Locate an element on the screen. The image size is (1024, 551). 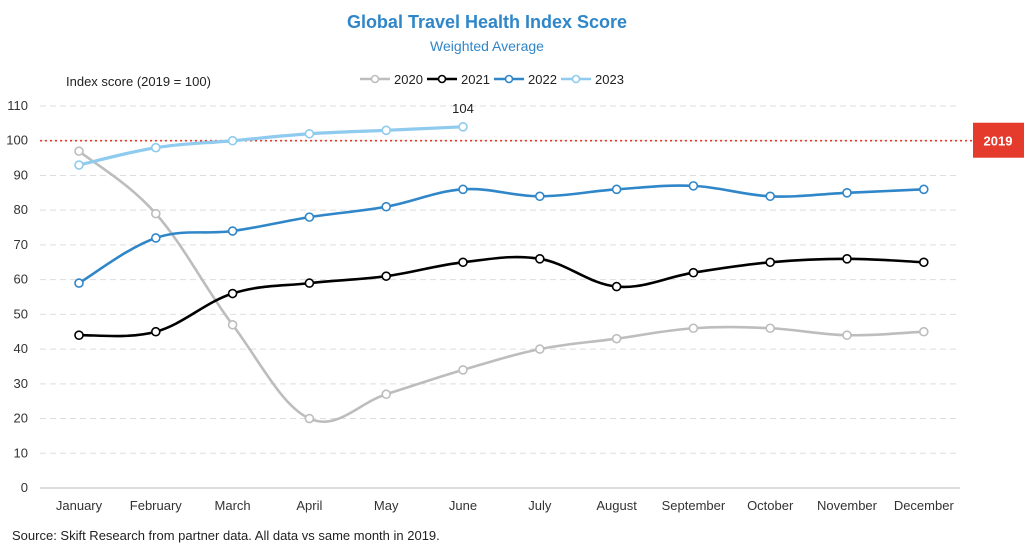
legend-item-2022: 2022 is located at coordinates (525, 79).